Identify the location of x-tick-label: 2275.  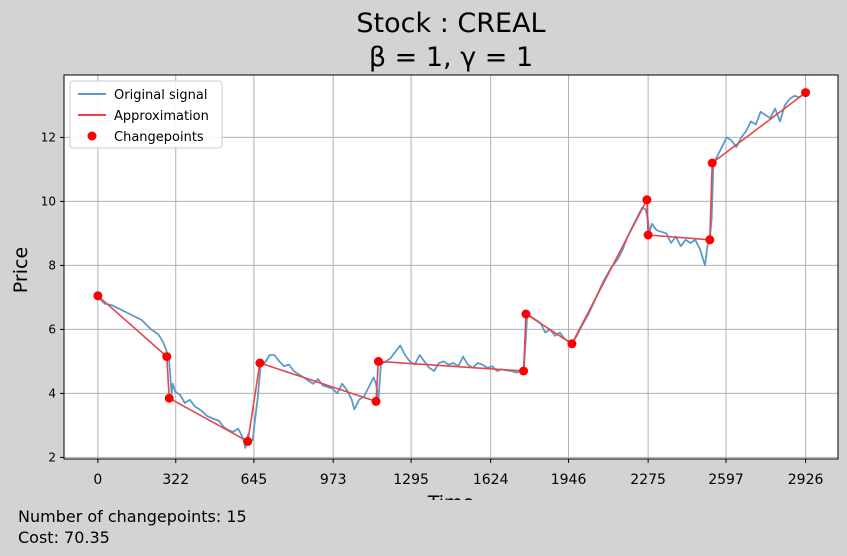
(648, 480).